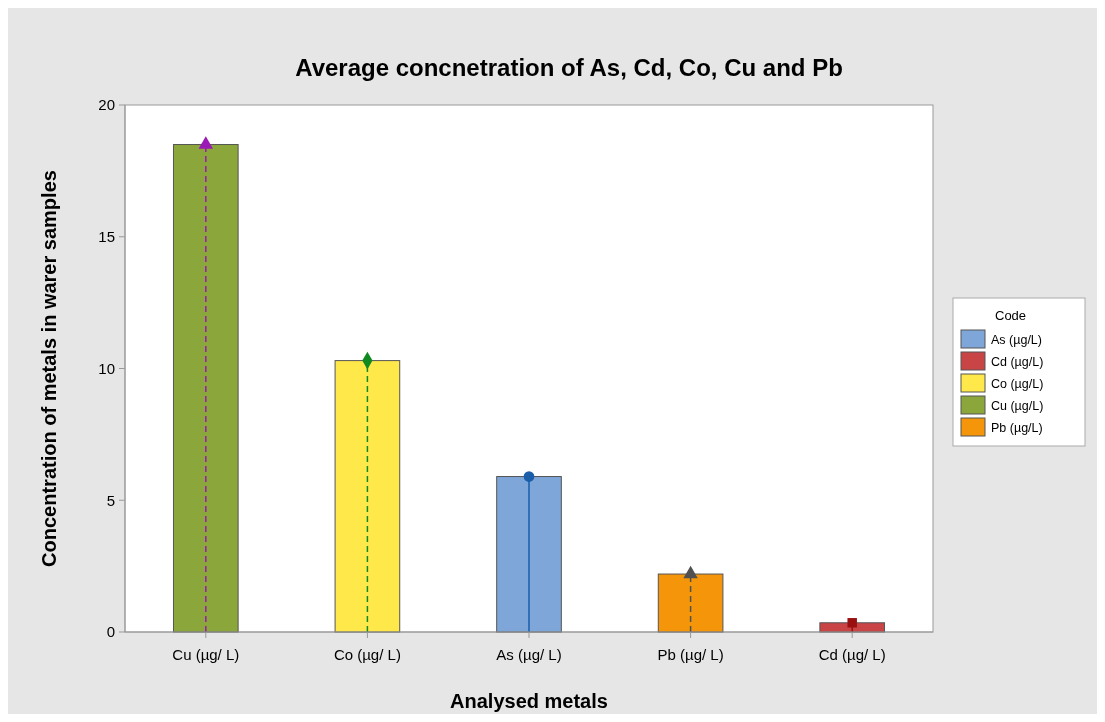  What do you see at coordinates (1017, 406) in the screenshot?
I see `legend-label: Cu (µg/L)` at bounding box center [1017, 406].